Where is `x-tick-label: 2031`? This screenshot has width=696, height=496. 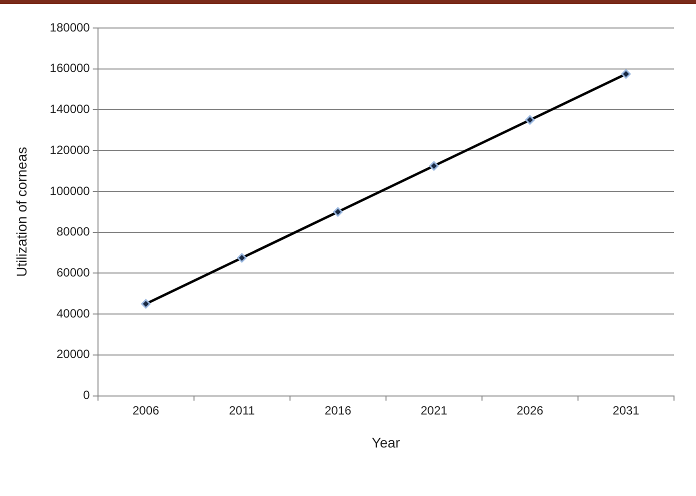
x-tick-label: 2031 is located at coordinates (626, 410).